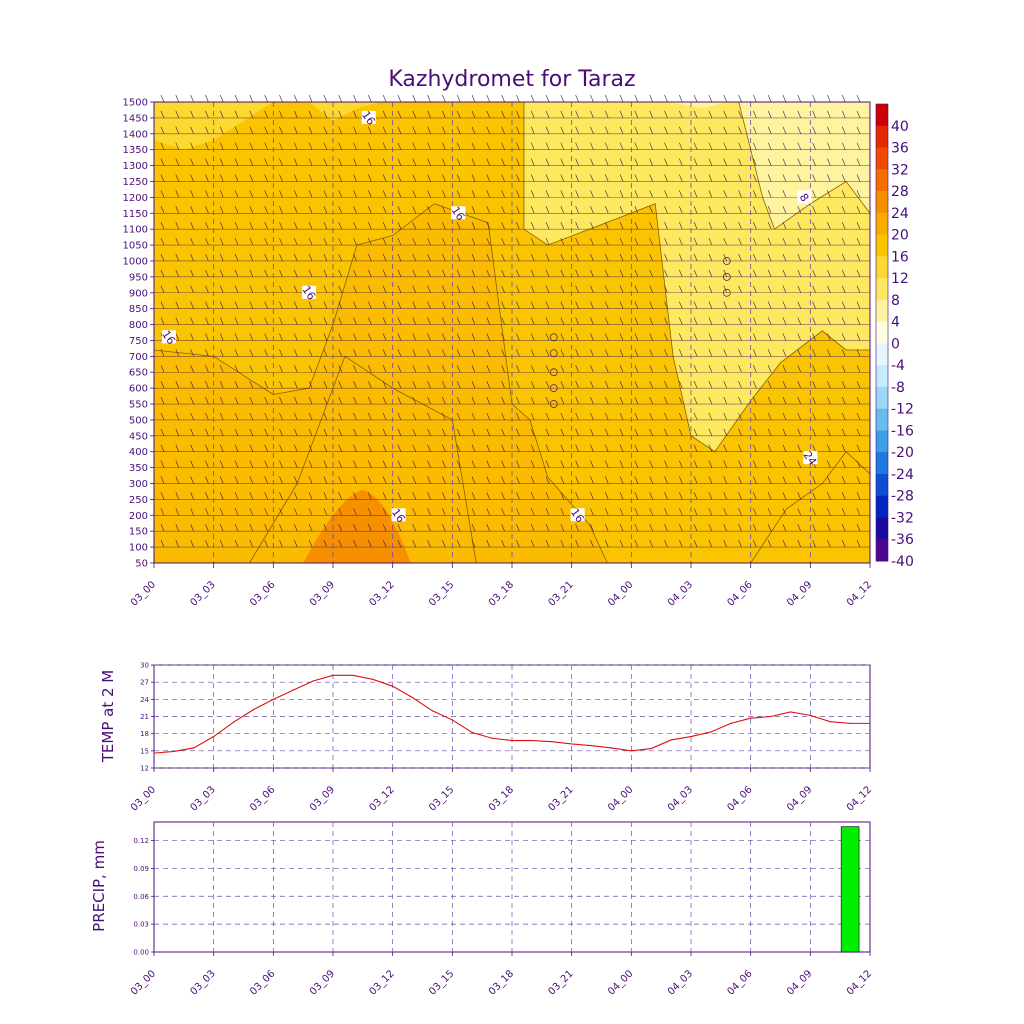  Describe the element at coordinates (381, 798) in the screenshot. I see `temp-x-tick-label: 03_12` at that location.